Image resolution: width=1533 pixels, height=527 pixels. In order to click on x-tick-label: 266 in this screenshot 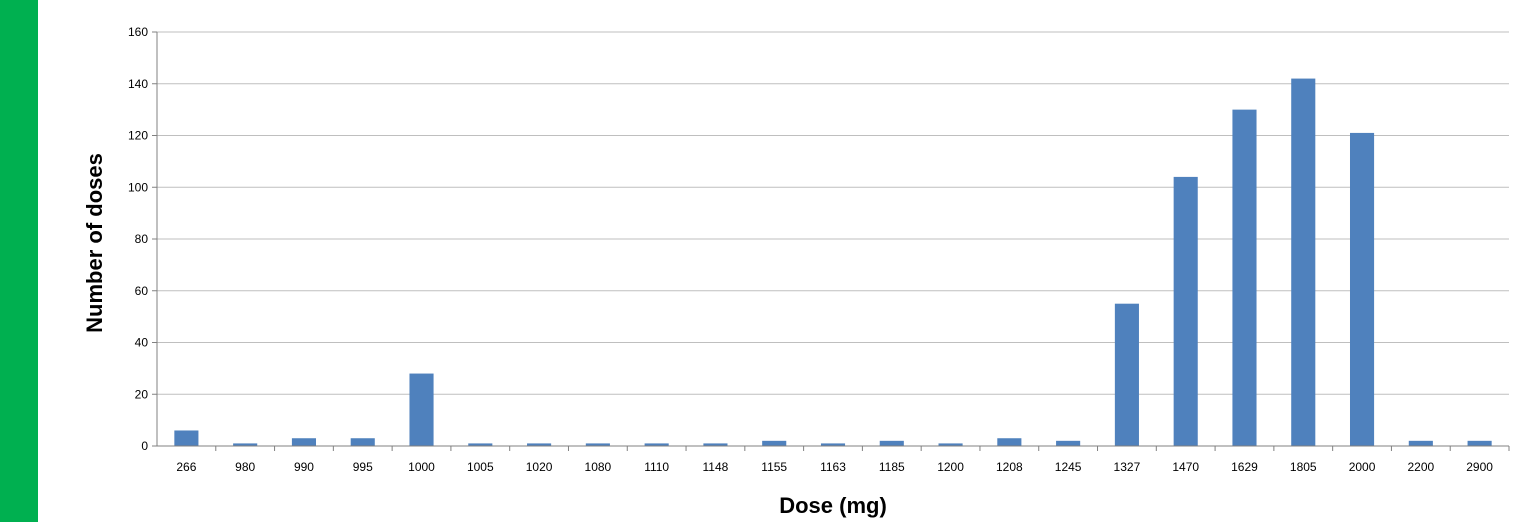, I will do `click(186, 467)`.